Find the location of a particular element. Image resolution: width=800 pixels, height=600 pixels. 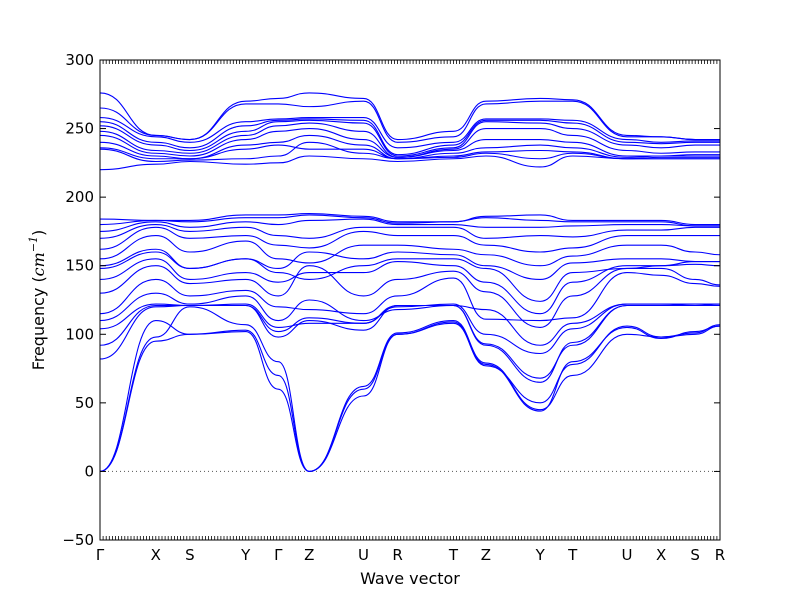

x-axis-label: Wave vector is located at coordinates (410, 578).